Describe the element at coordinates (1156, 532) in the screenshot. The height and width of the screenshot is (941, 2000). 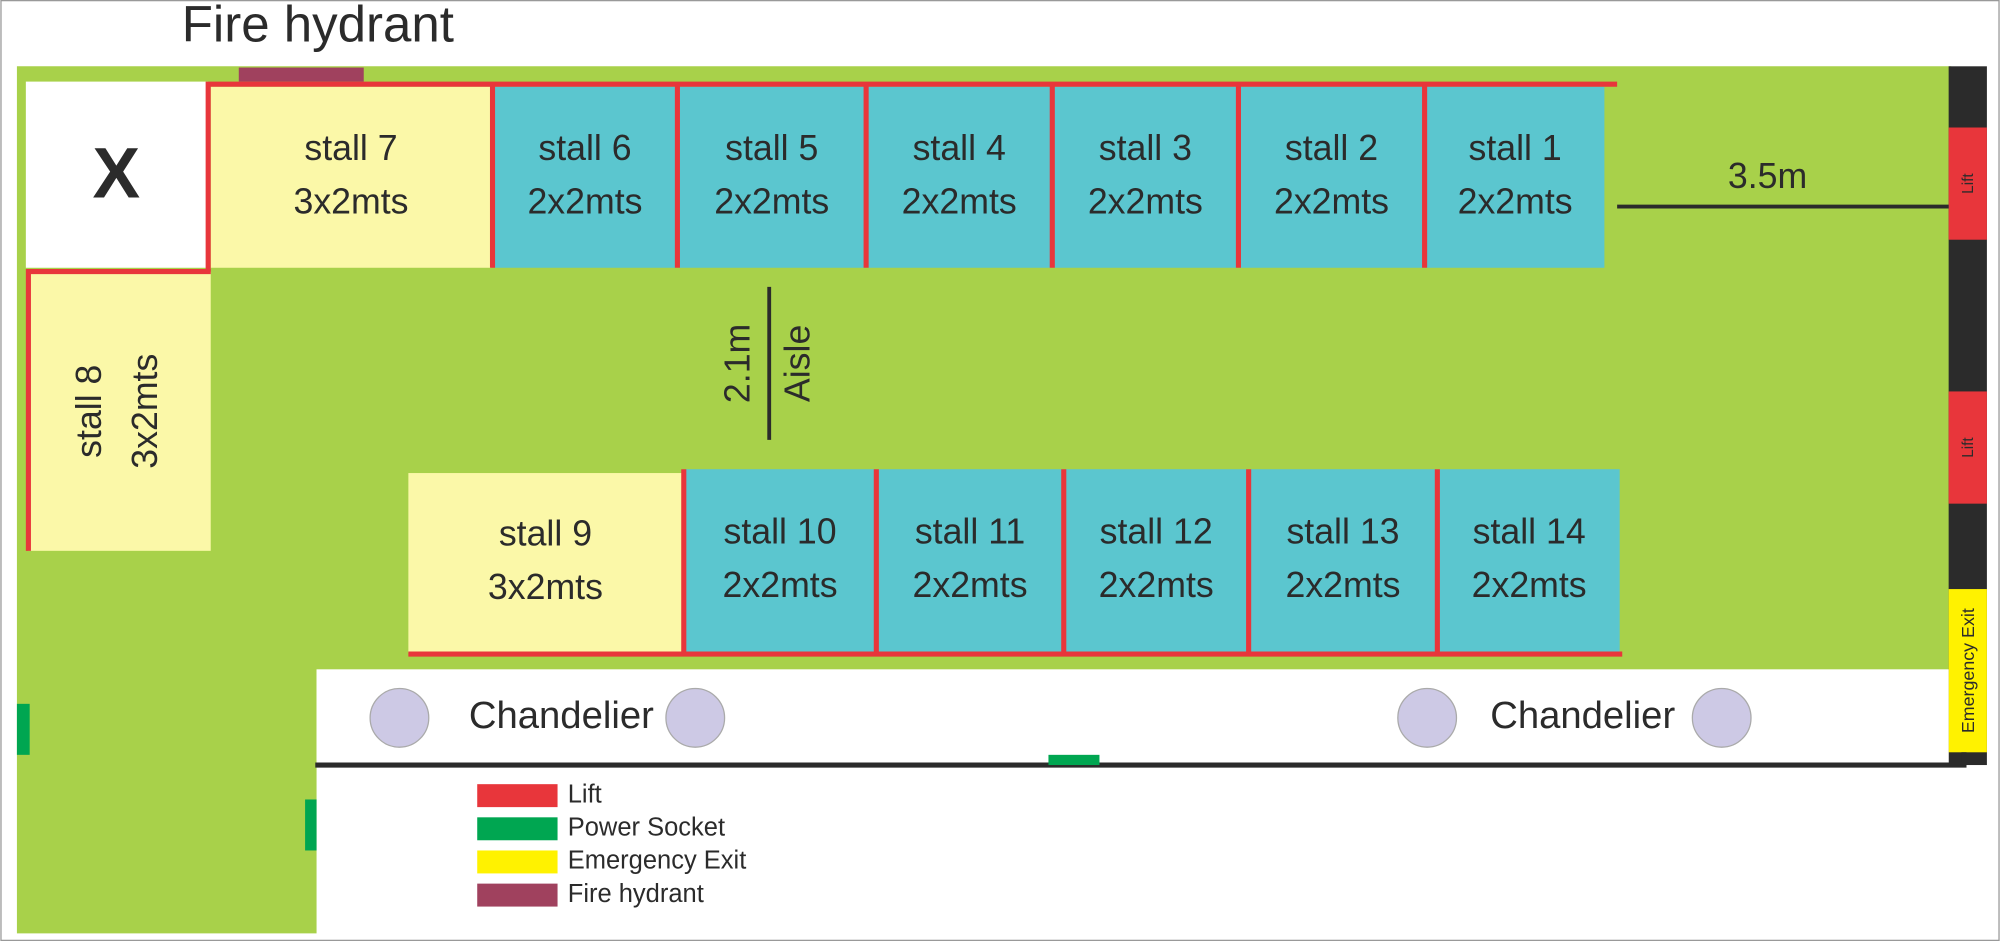
I see `stall-name: stall 12` at that location.